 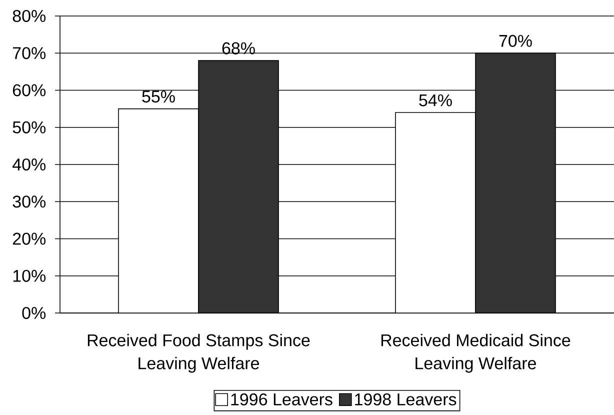 What do you see at coordinates (199, 353) in the screenshot?
I see `x-tick-label: Received Food Stamps Since Leaving Welfare` at bounding box center [199, 353].